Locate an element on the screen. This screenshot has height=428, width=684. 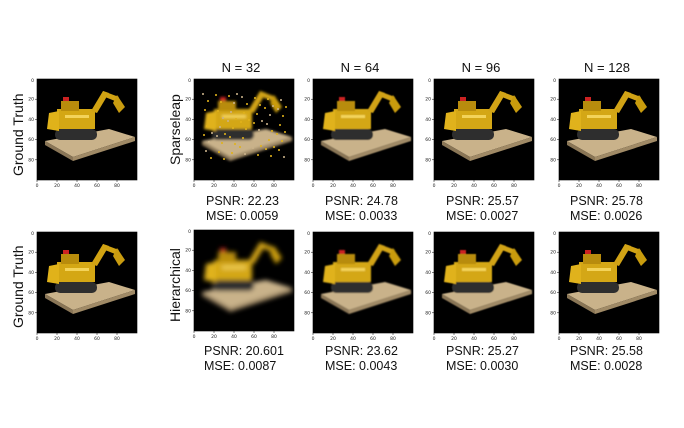
panel-row2-n32: 20 40 60 80 0 0 20 40 60 80 is located at coordinates (240, 284).